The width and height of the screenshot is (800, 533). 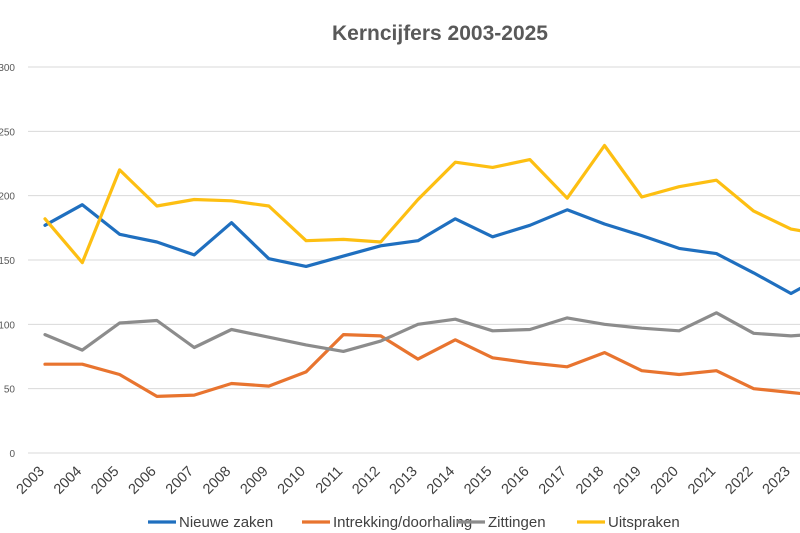 What do you see at coordinates (517, 522) in the screenshot?
I see `legend-label-2: Zittingen` at bounding box center [517, 522].